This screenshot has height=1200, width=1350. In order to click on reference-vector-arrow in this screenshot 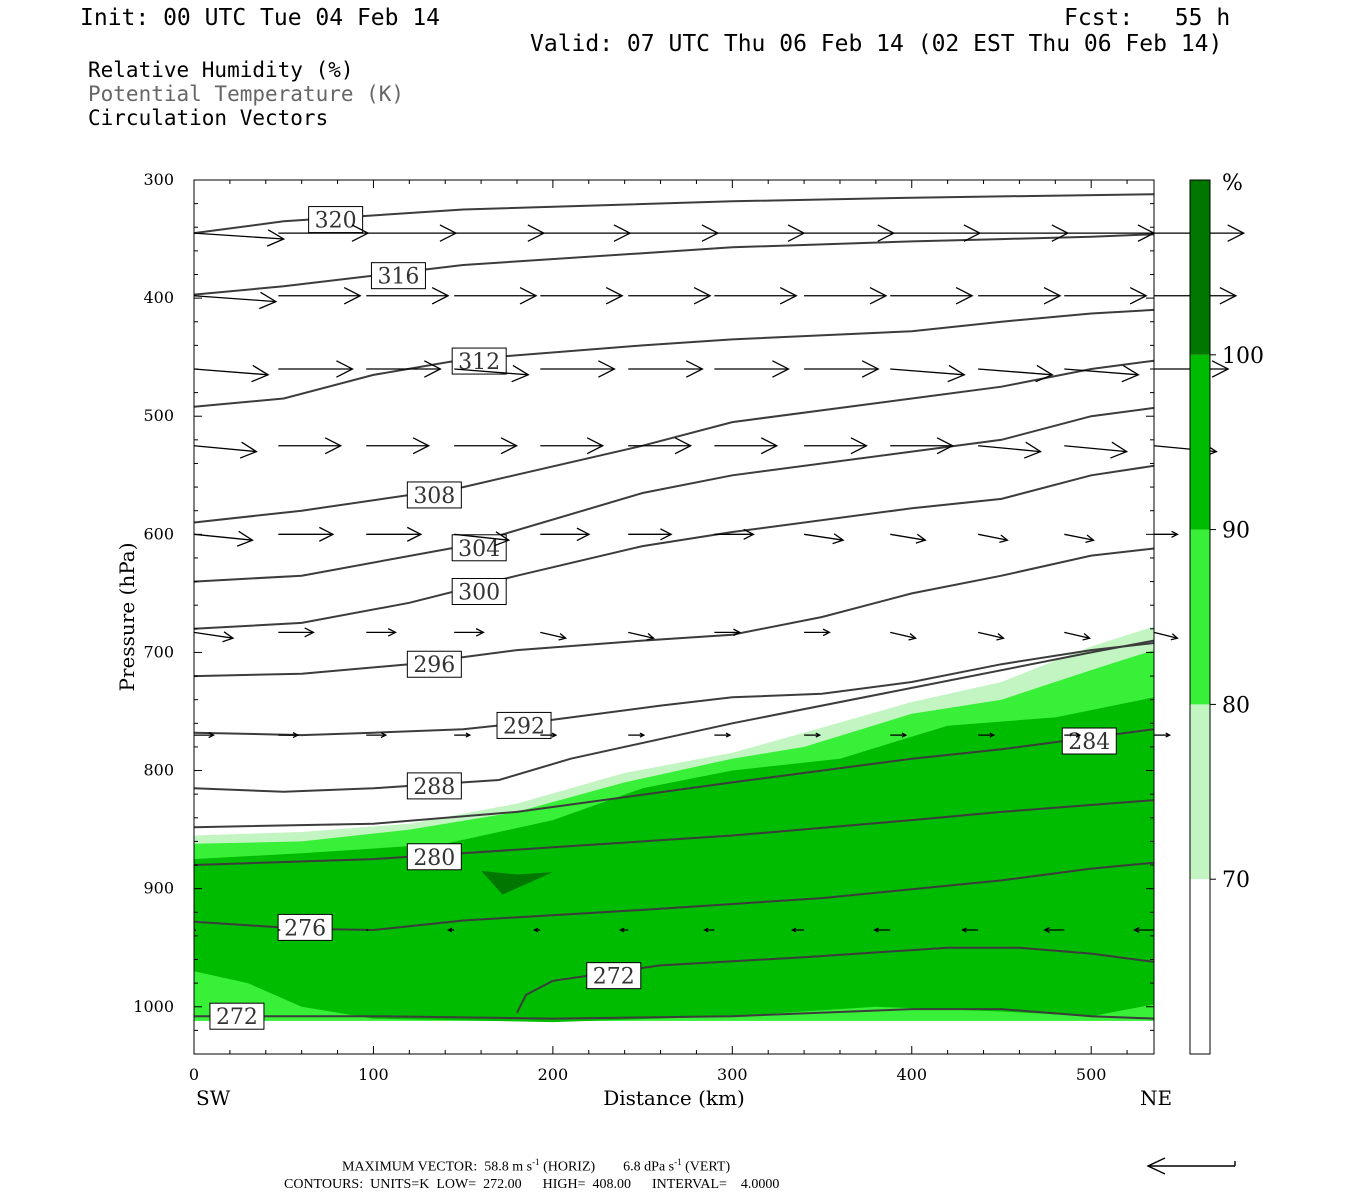, I will do `click(1191, 1166)`.